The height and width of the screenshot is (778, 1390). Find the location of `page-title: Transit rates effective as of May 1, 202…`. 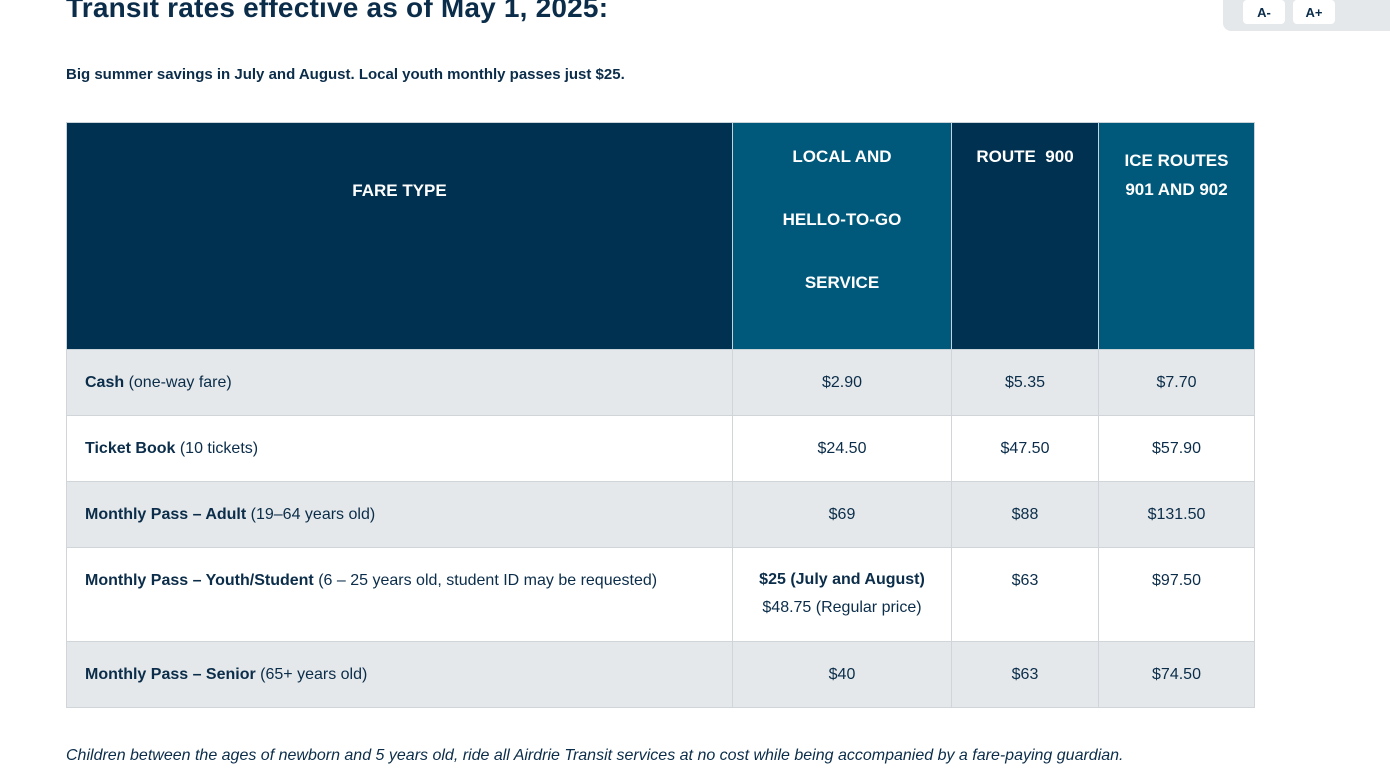

page-title: Transit rates effective as of May 1, 202… is located at coordinates (337, 11).